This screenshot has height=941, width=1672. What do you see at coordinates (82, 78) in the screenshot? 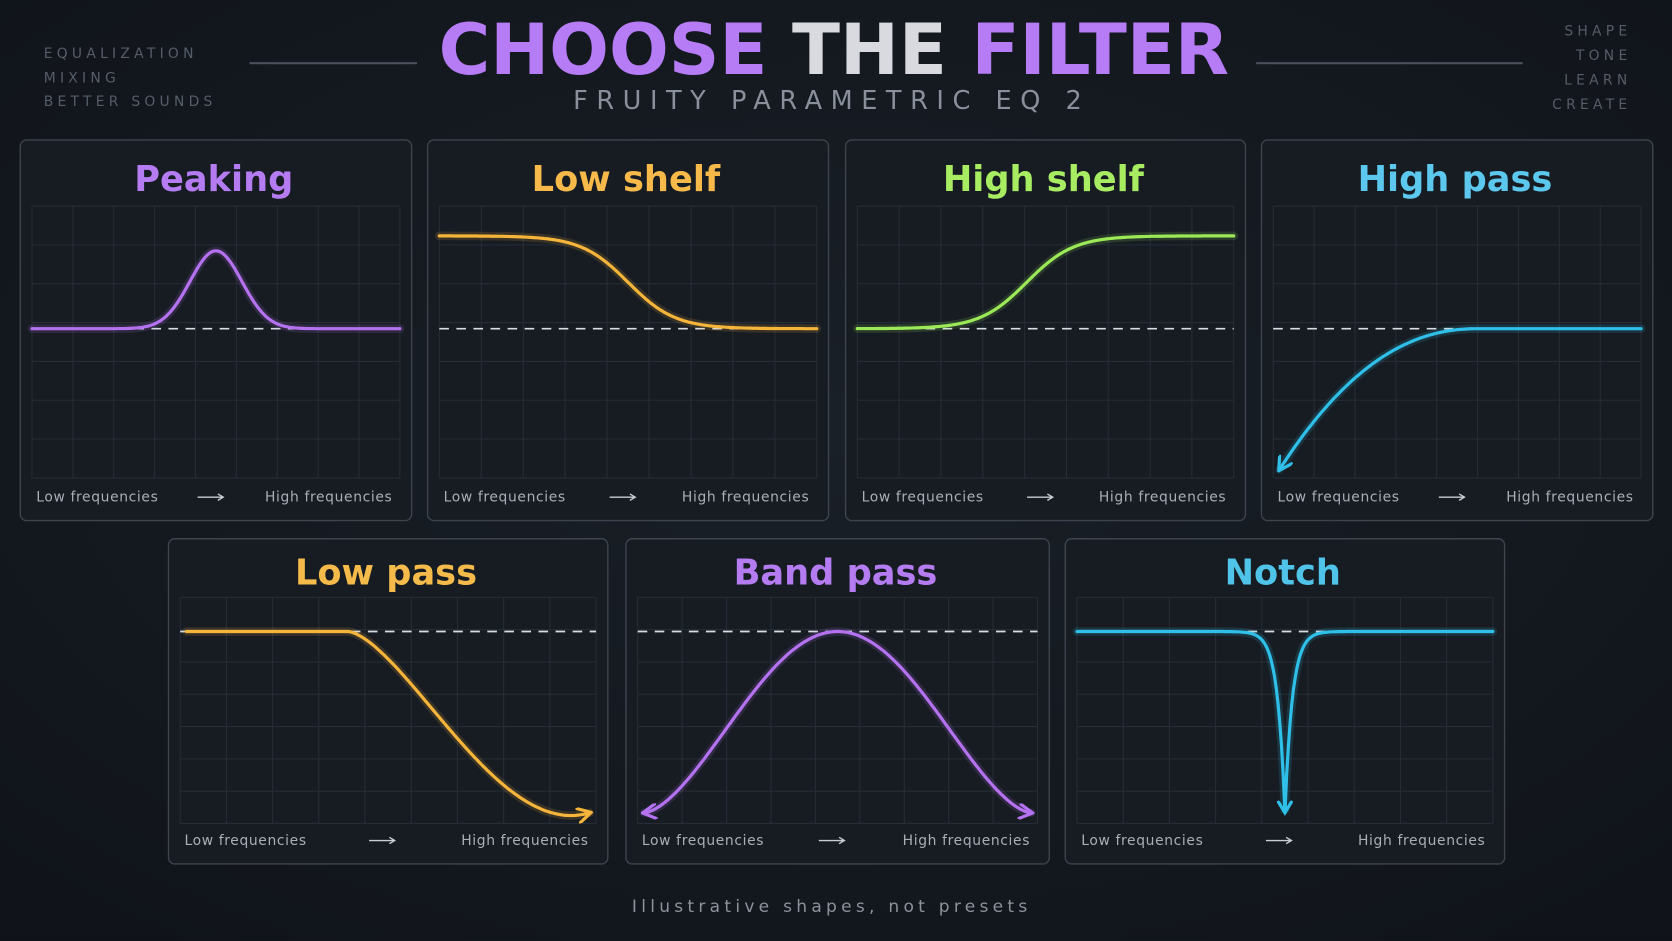
I see `tag: MIXING` at bounding box center [82, 78].